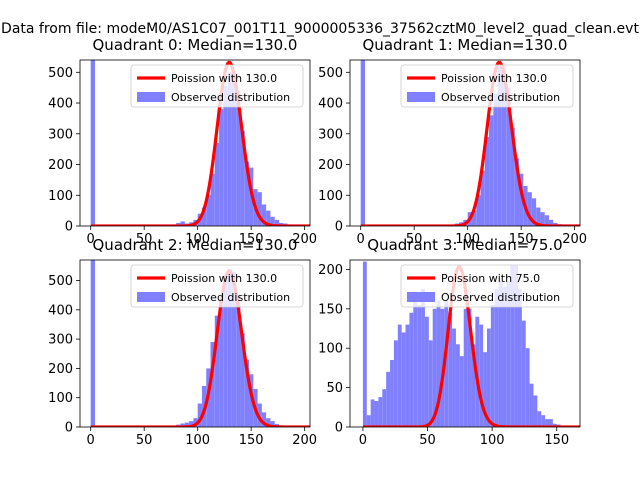 The width and height of the screenshot is (640, 480). I want to click on legend-label: Poission with 75.0, so click(490, 278).